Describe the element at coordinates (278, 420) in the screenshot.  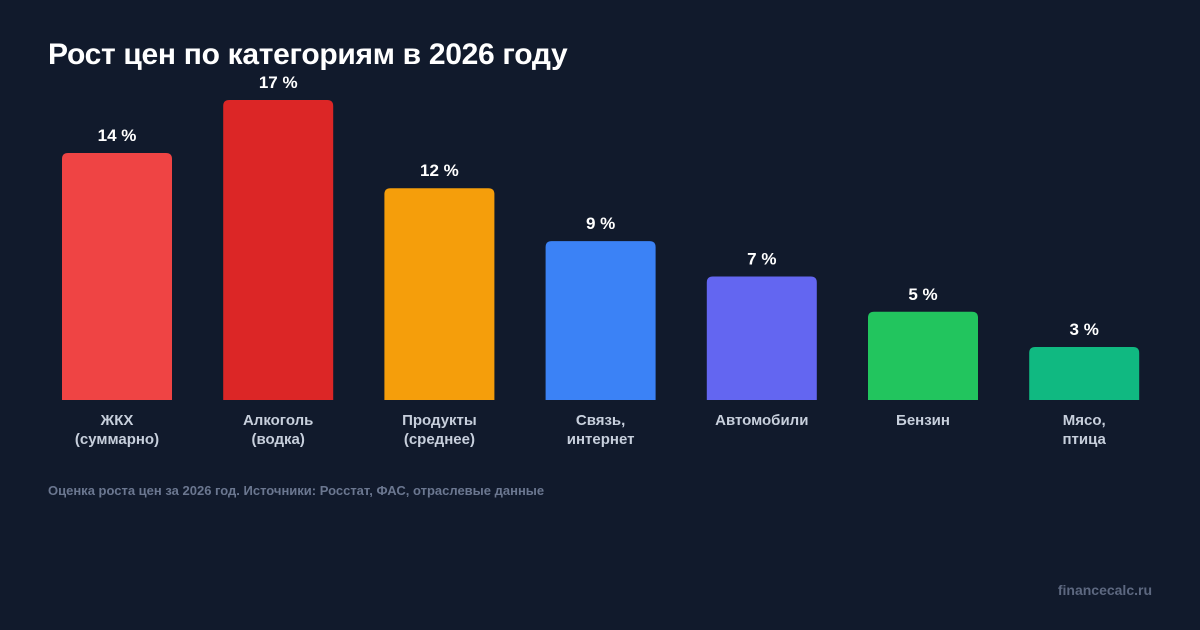
I see `category-label-1-line-0: Алкоголь` at that location.